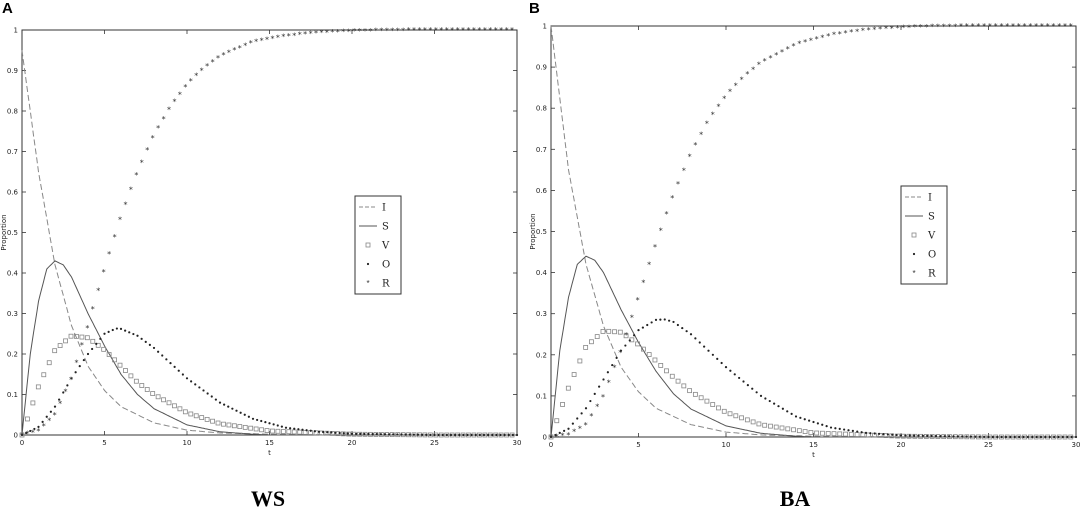 The height and width of the screenshot is (525, 1084). Describe the element at coordinates (914, 254) in the screenshot. I see `legend-swatch-o` at that location.